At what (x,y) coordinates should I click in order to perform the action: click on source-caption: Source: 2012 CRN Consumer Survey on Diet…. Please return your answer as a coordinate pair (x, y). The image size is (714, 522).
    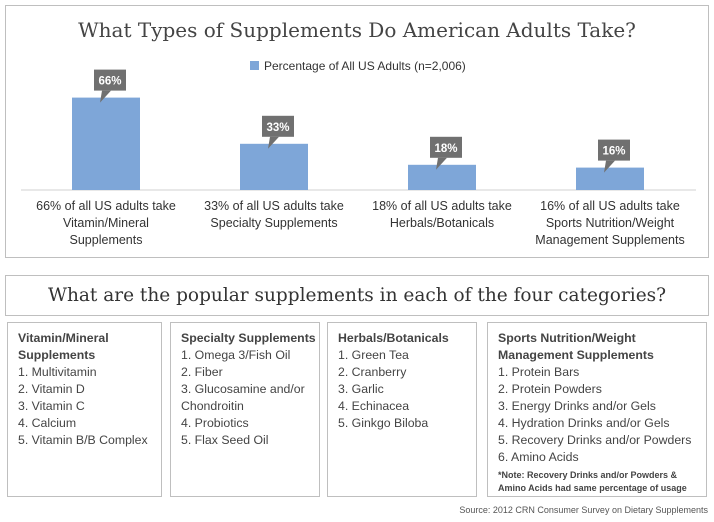
    Looking at the image, I should click on (583, 510).